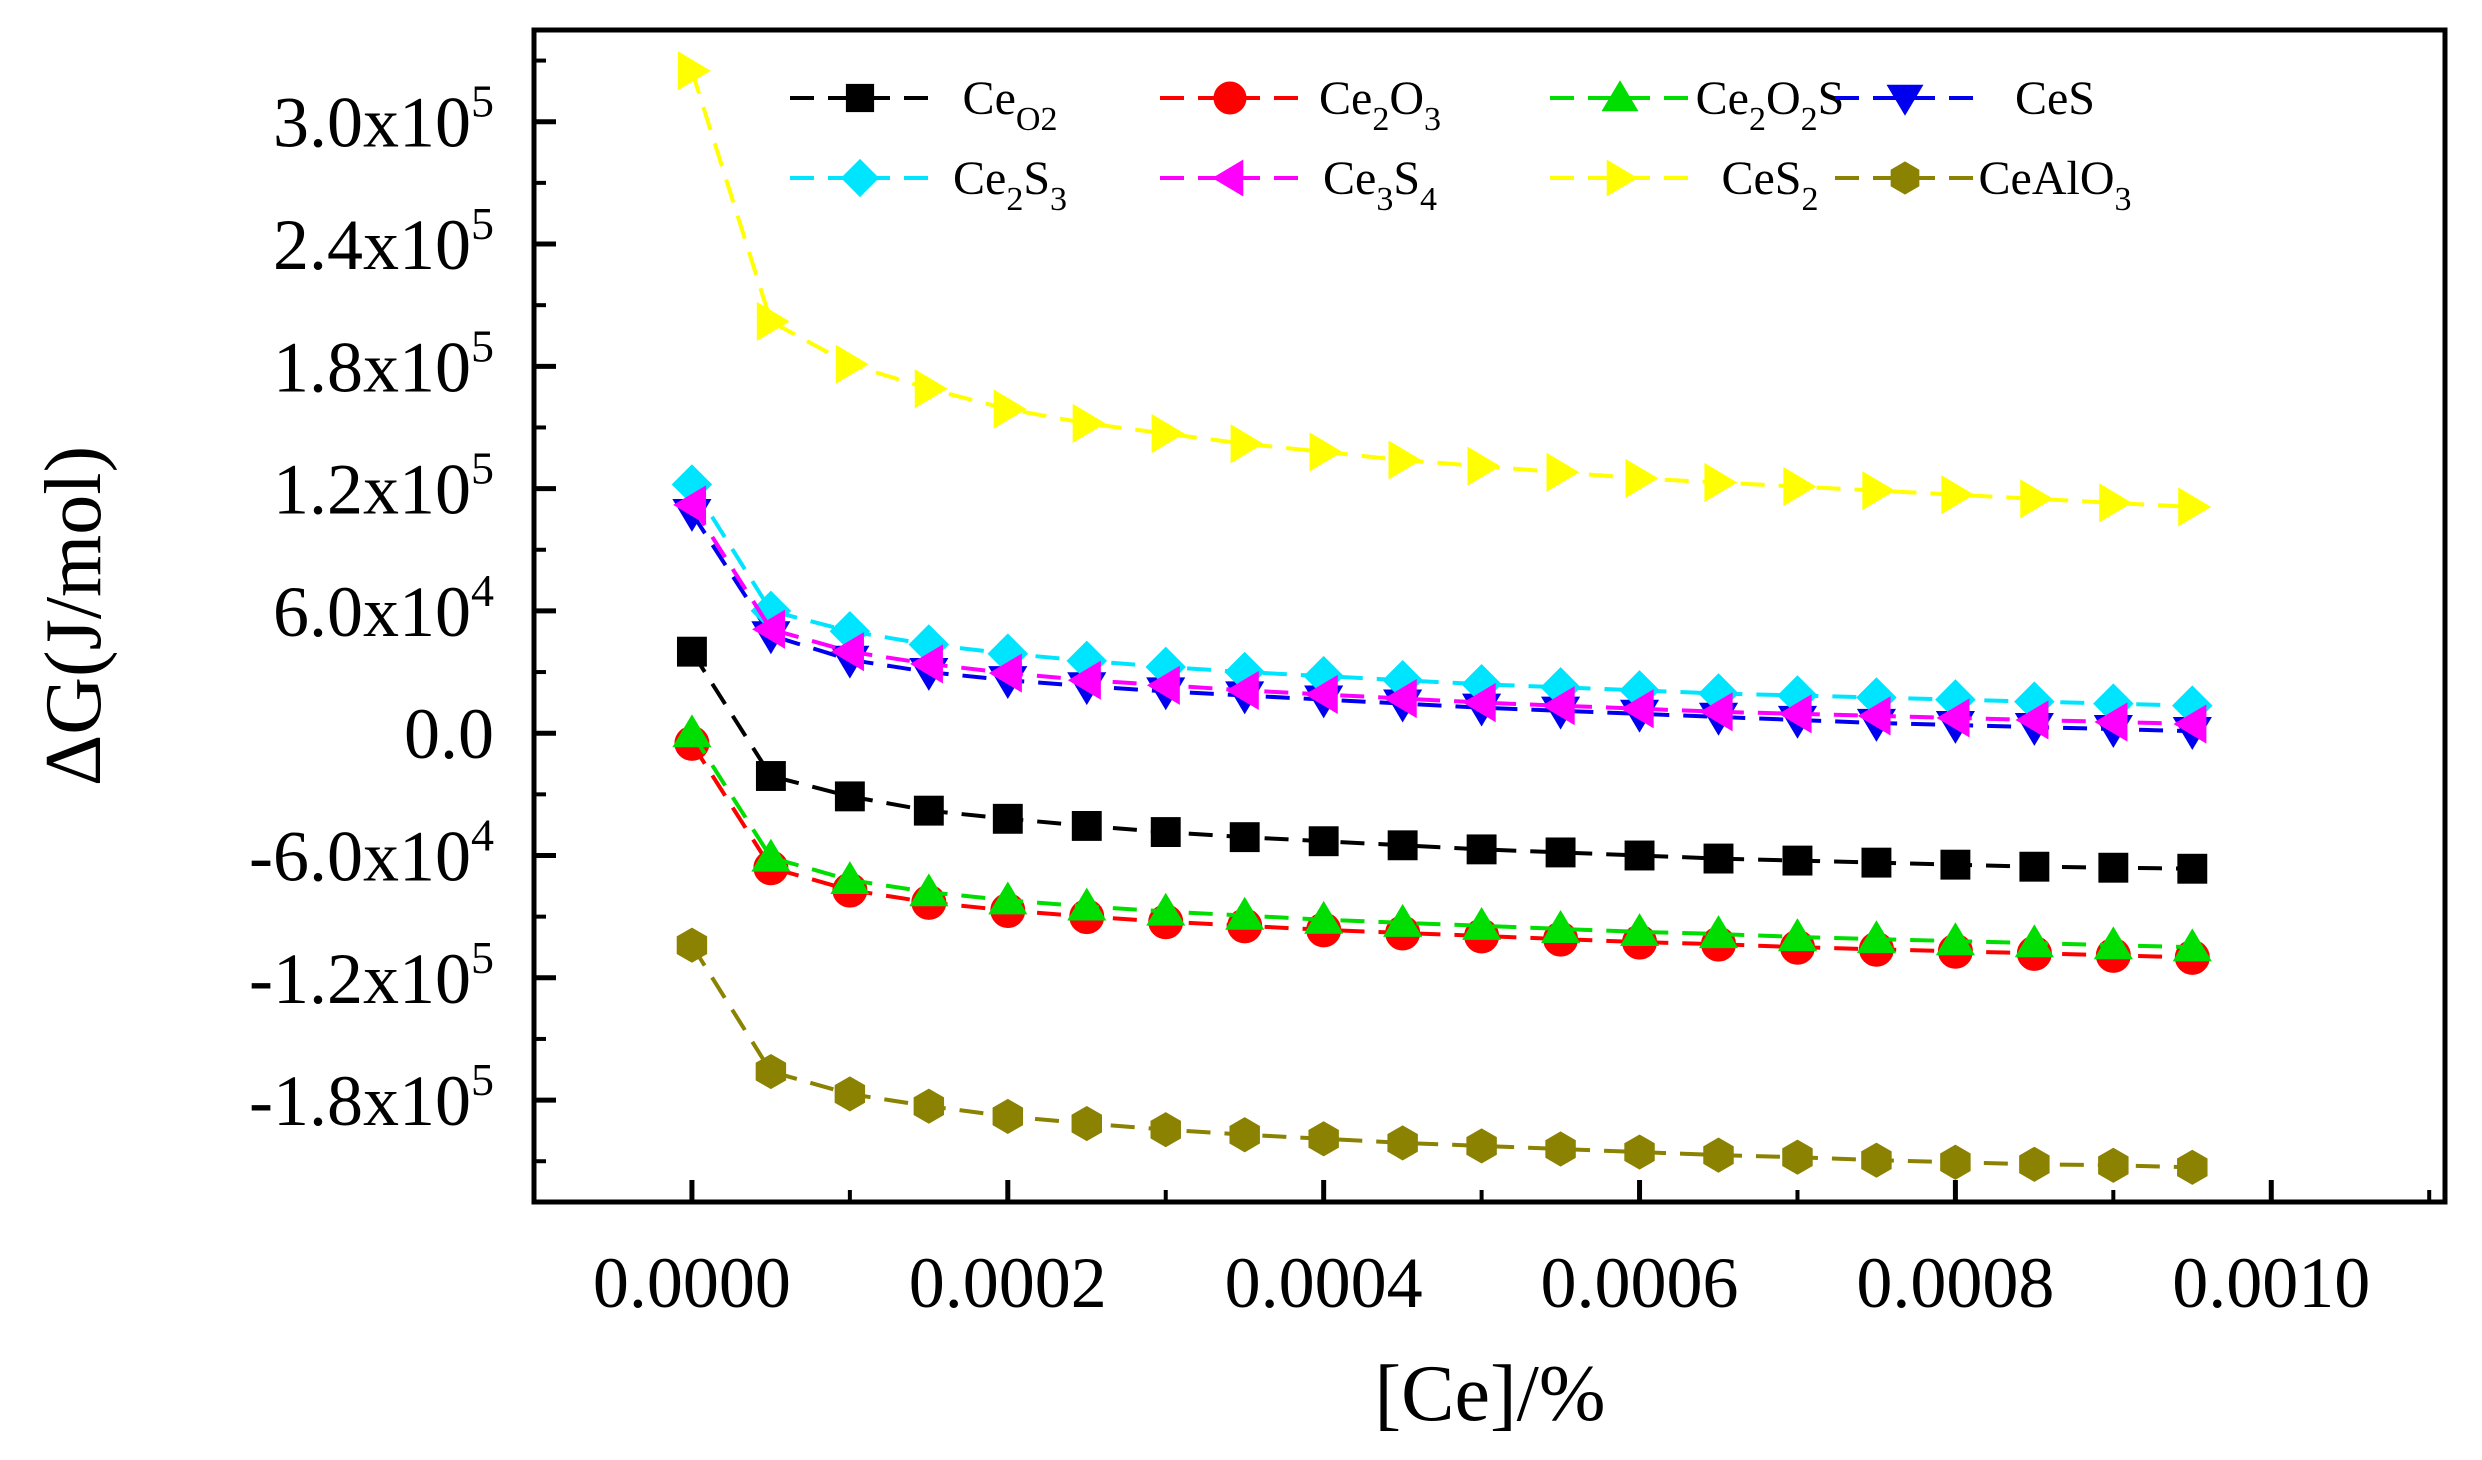 The height and width of the screenshot is (1460, 2482). Describe the element at coordinates (449, 734) in the screenshot. I see `y-tick-label: 0.0` at that location.